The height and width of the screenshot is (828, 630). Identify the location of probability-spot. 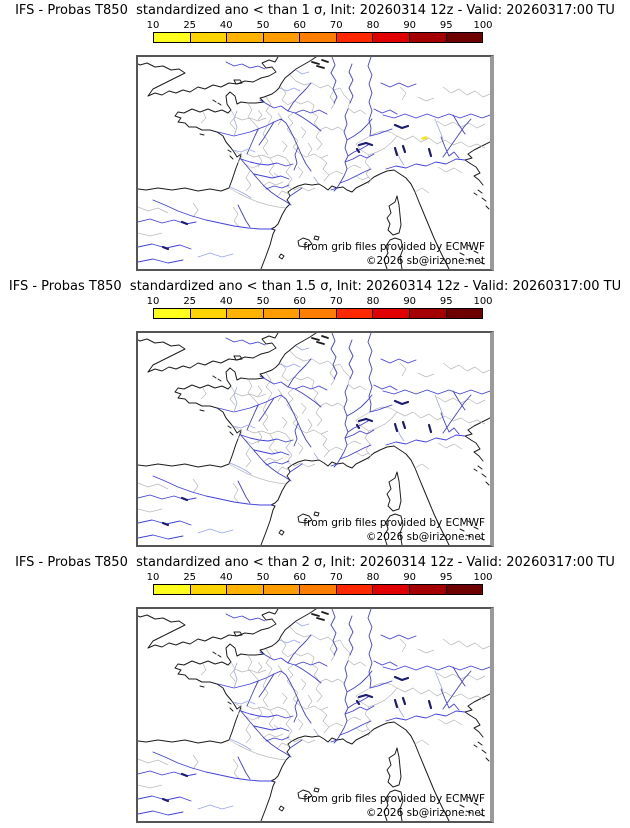
(424, 138).